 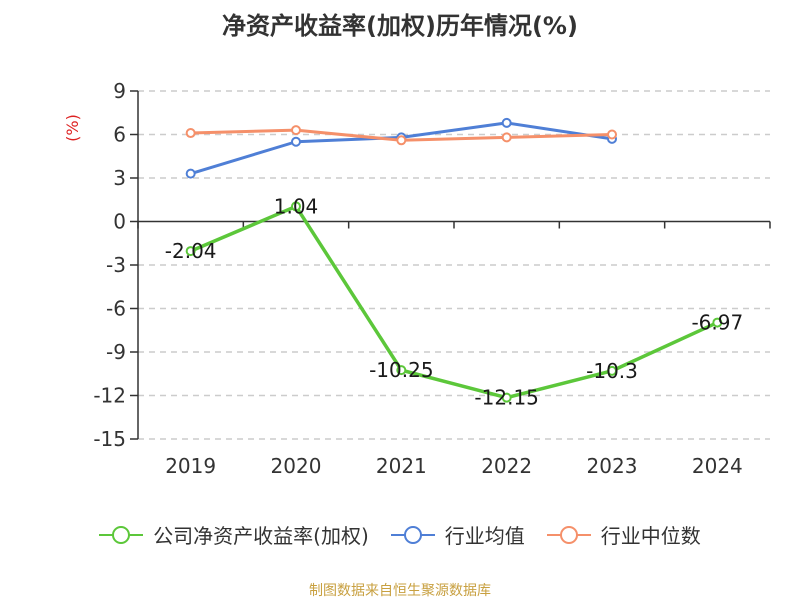 I want to click on y-tick-label: -15, so click(x=109, y=439).